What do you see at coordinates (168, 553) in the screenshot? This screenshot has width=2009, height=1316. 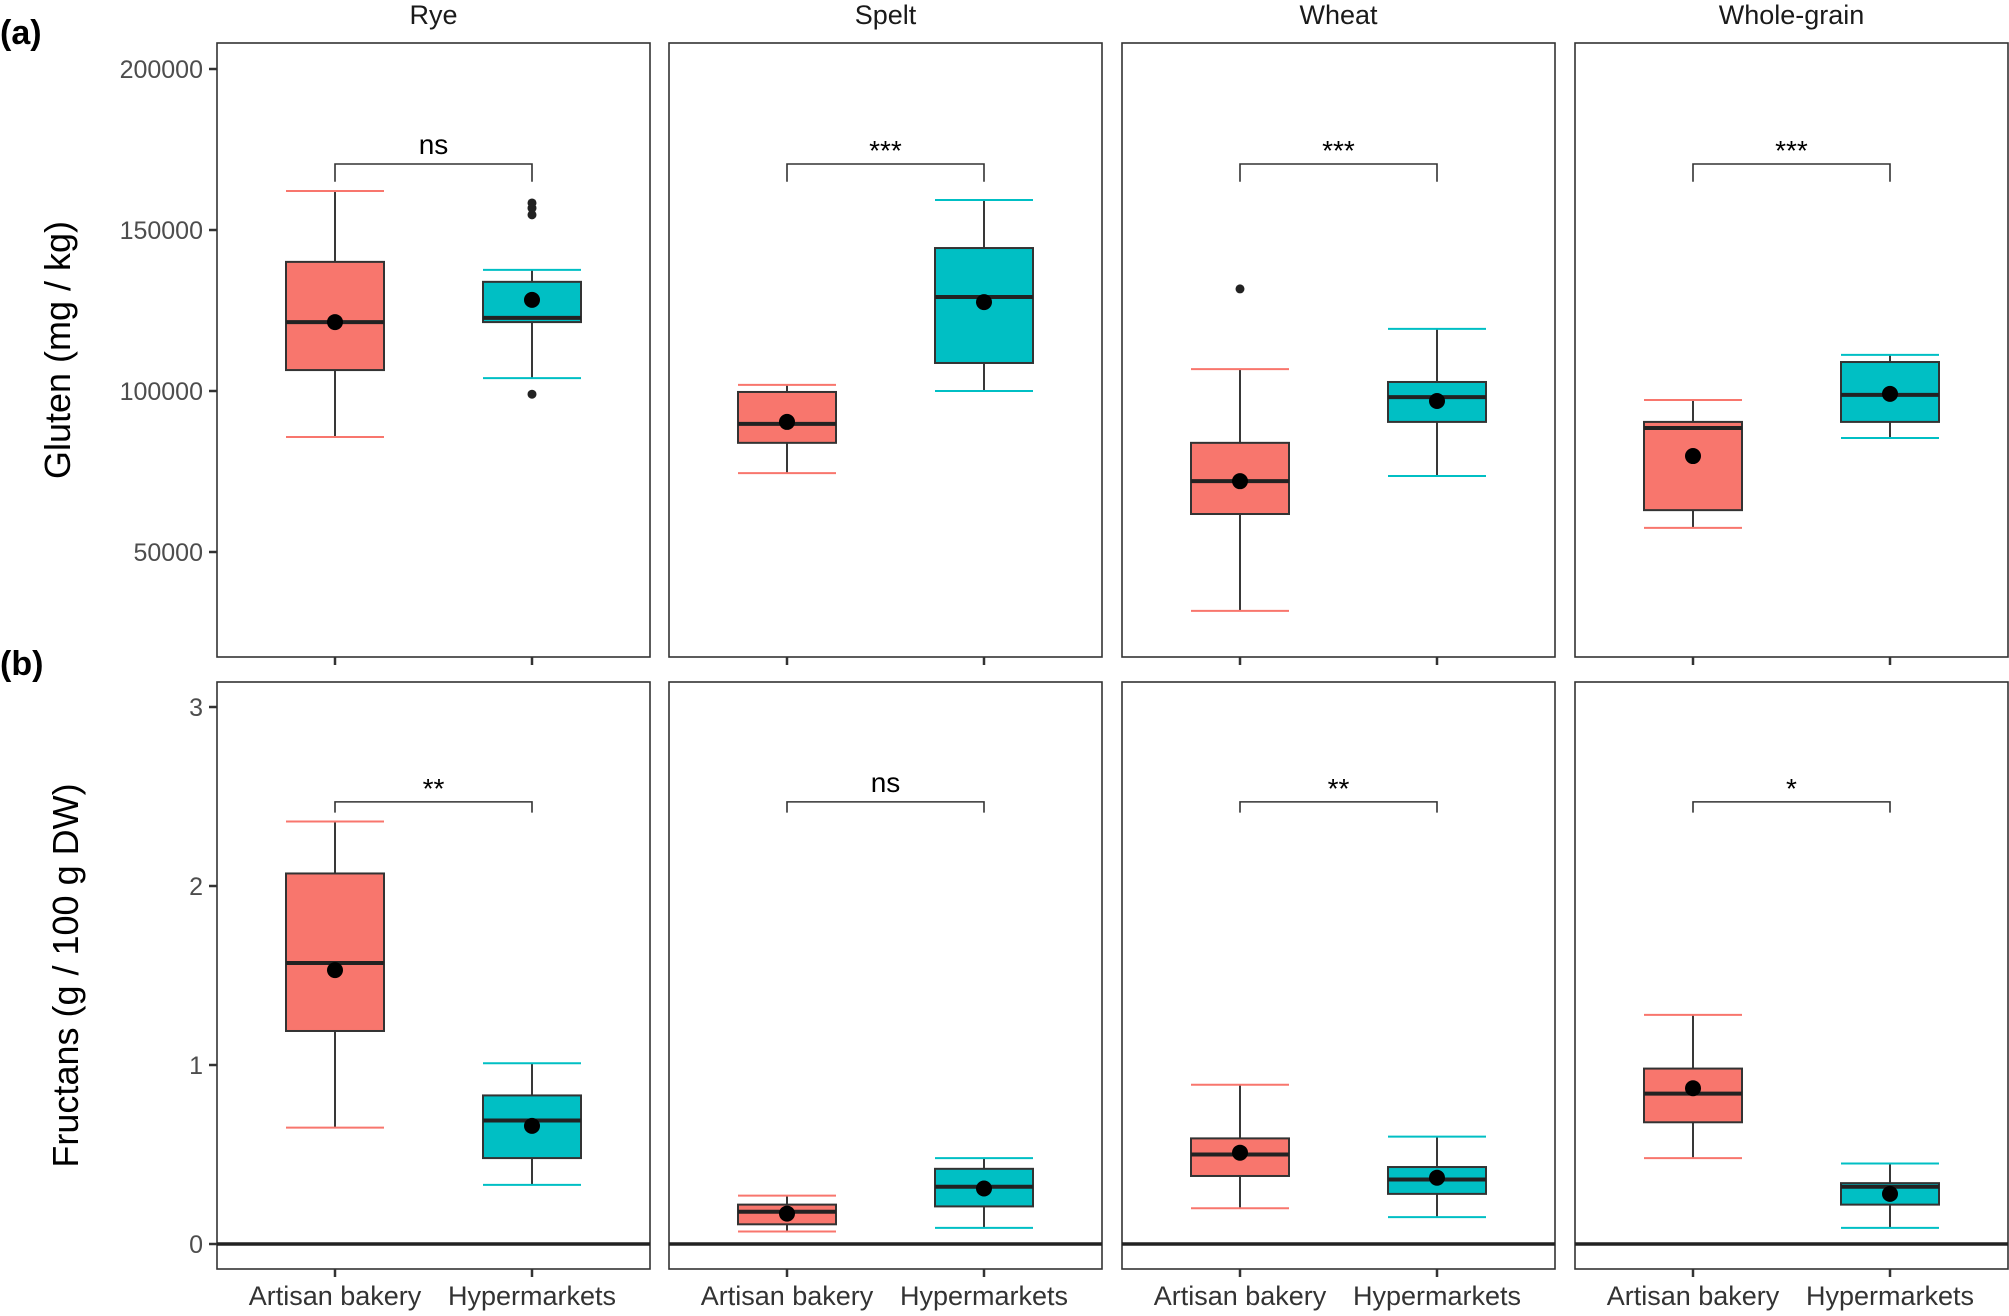 I see `y-tick-label: 50000` at bounding box center [168, 553].